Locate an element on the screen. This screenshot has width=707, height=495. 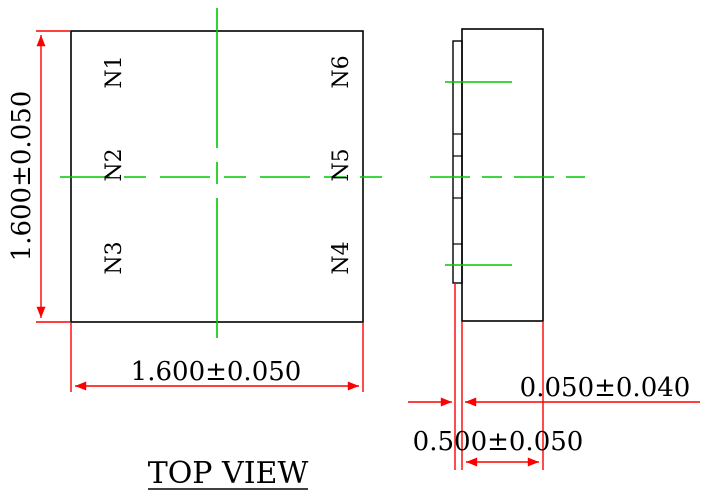
thickness-dimension: 0.500±0.050 is located at coordinates (498, 447).